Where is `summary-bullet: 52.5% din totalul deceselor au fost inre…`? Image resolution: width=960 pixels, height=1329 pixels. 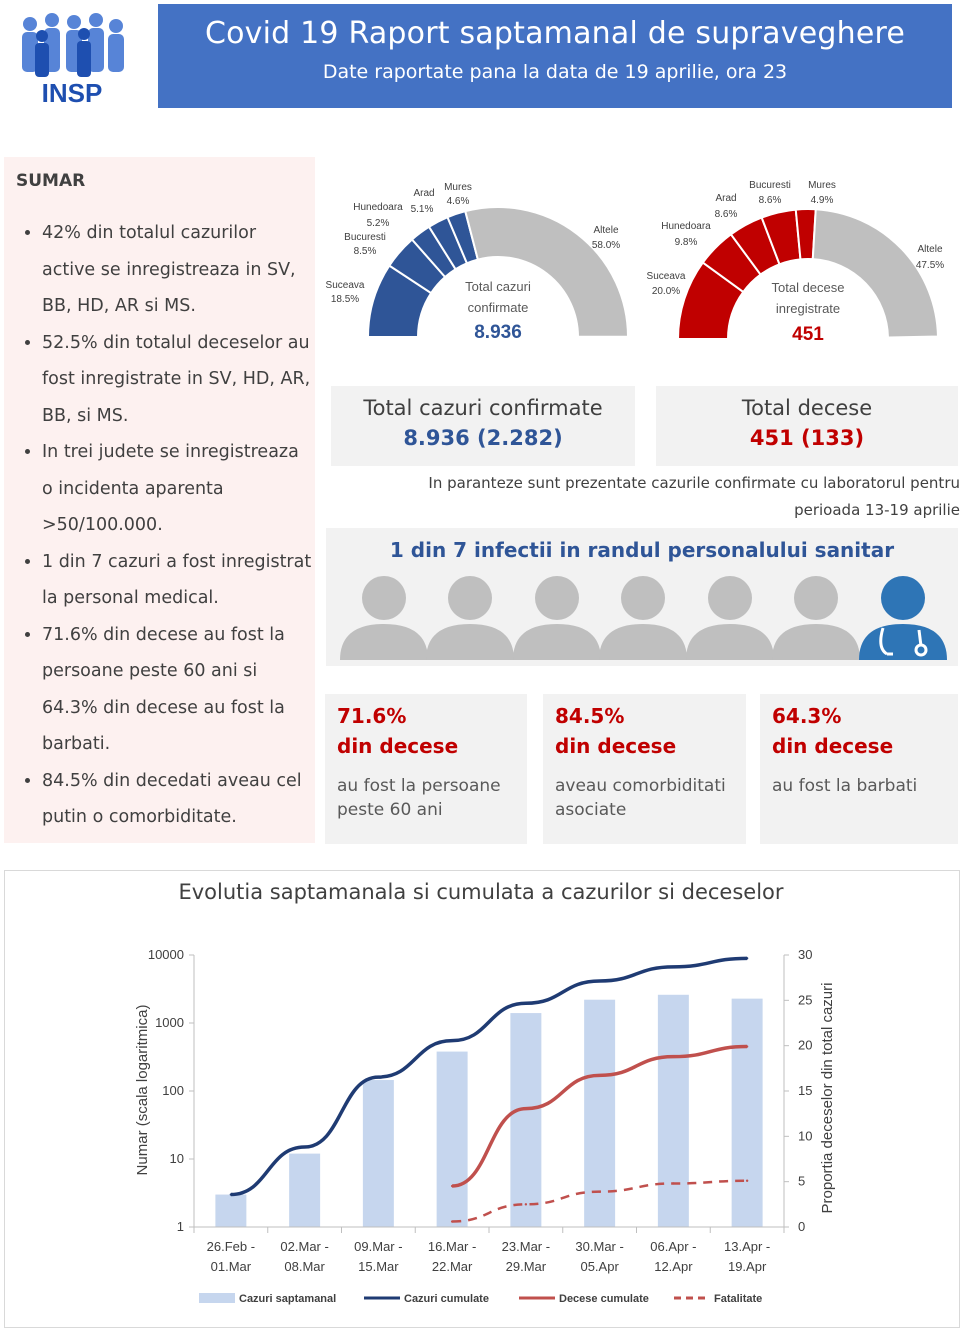 summary-bullet: 52.5% din totalul deceselor au fost inre… is located at coordinates (177, 380).